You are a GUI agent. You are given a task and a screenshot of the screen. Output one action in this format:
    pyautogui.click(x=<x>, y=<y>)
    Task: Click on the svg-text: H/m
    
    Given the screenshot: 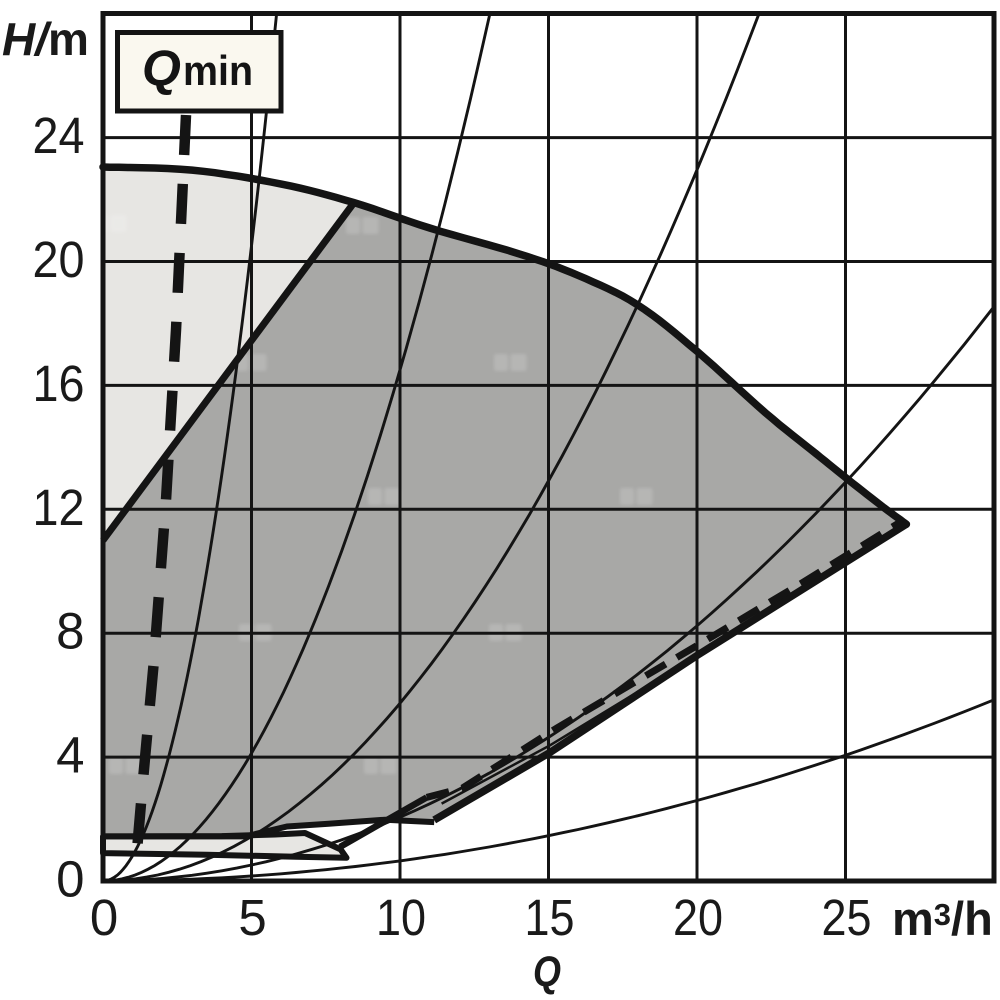 What is the action you would take?
    pyautogui.click(x=45, y=39)
    